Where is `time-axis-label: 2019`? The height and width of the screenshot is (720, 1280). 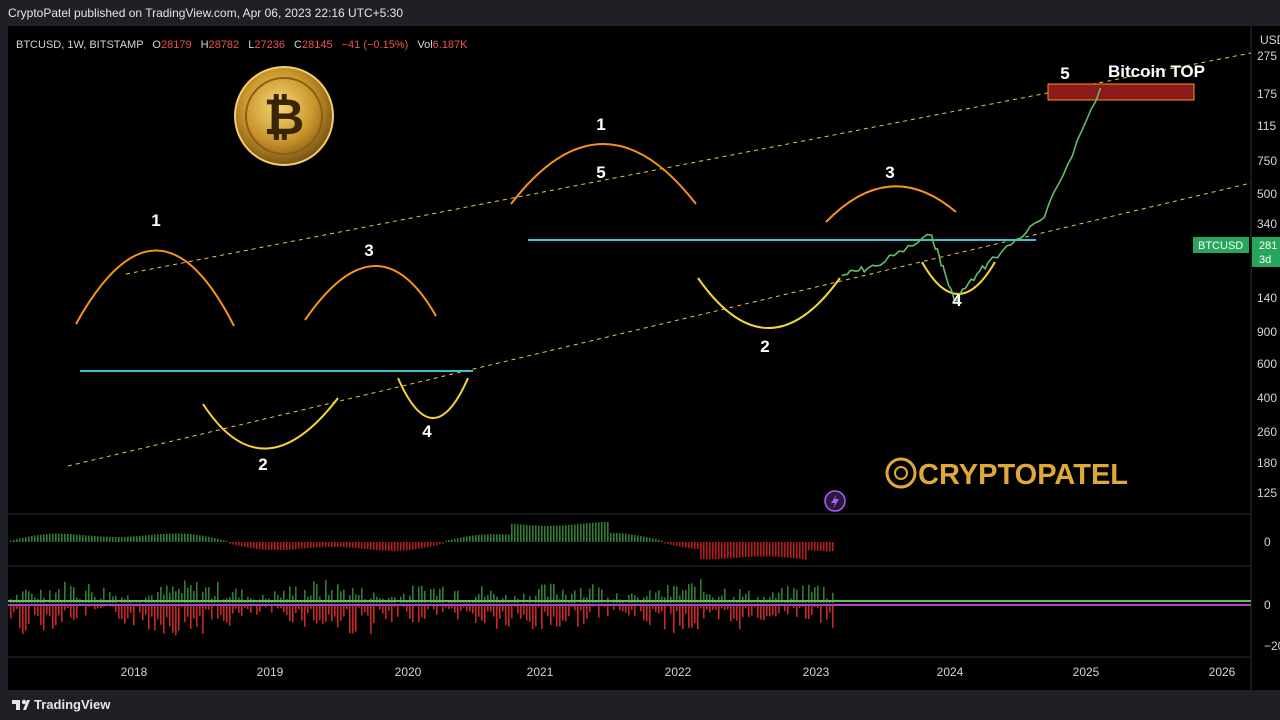 time-axis-label: 2019 is located at coordinates (270, 672).